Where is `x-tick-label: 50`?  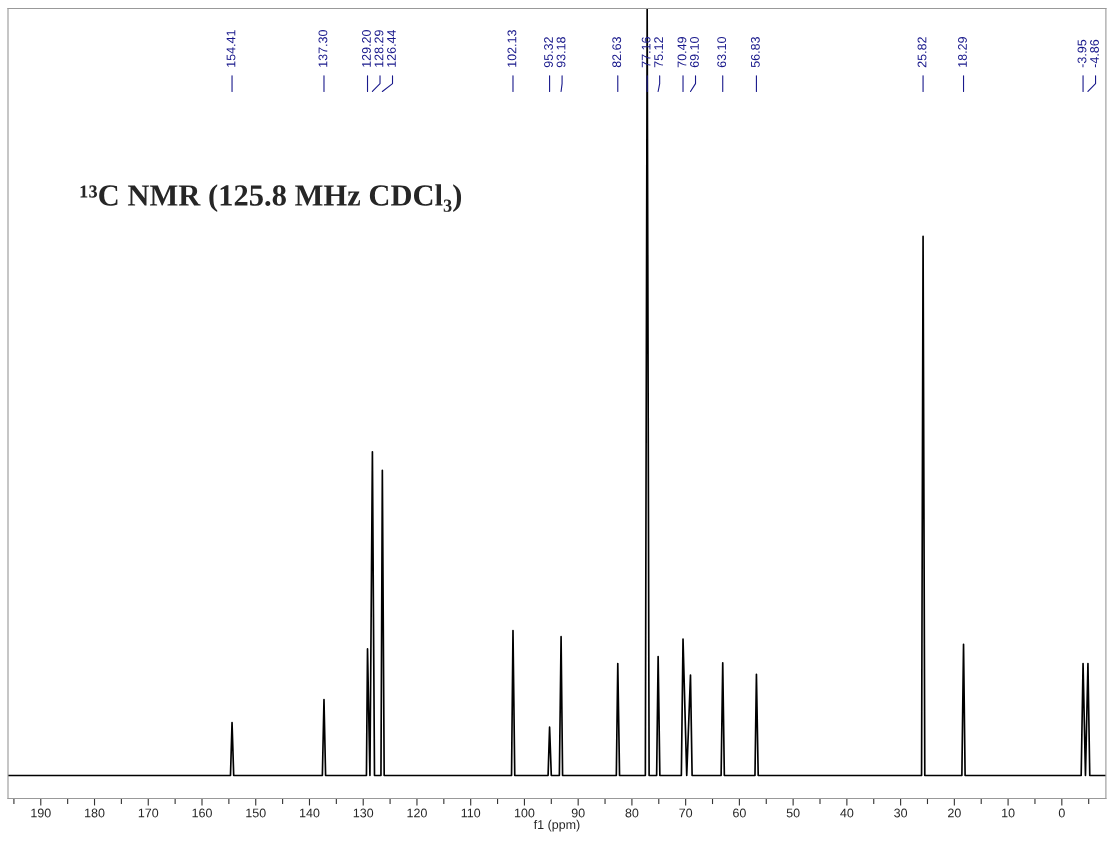 x-tick-label: 50 is located at coordinates (793, 813).